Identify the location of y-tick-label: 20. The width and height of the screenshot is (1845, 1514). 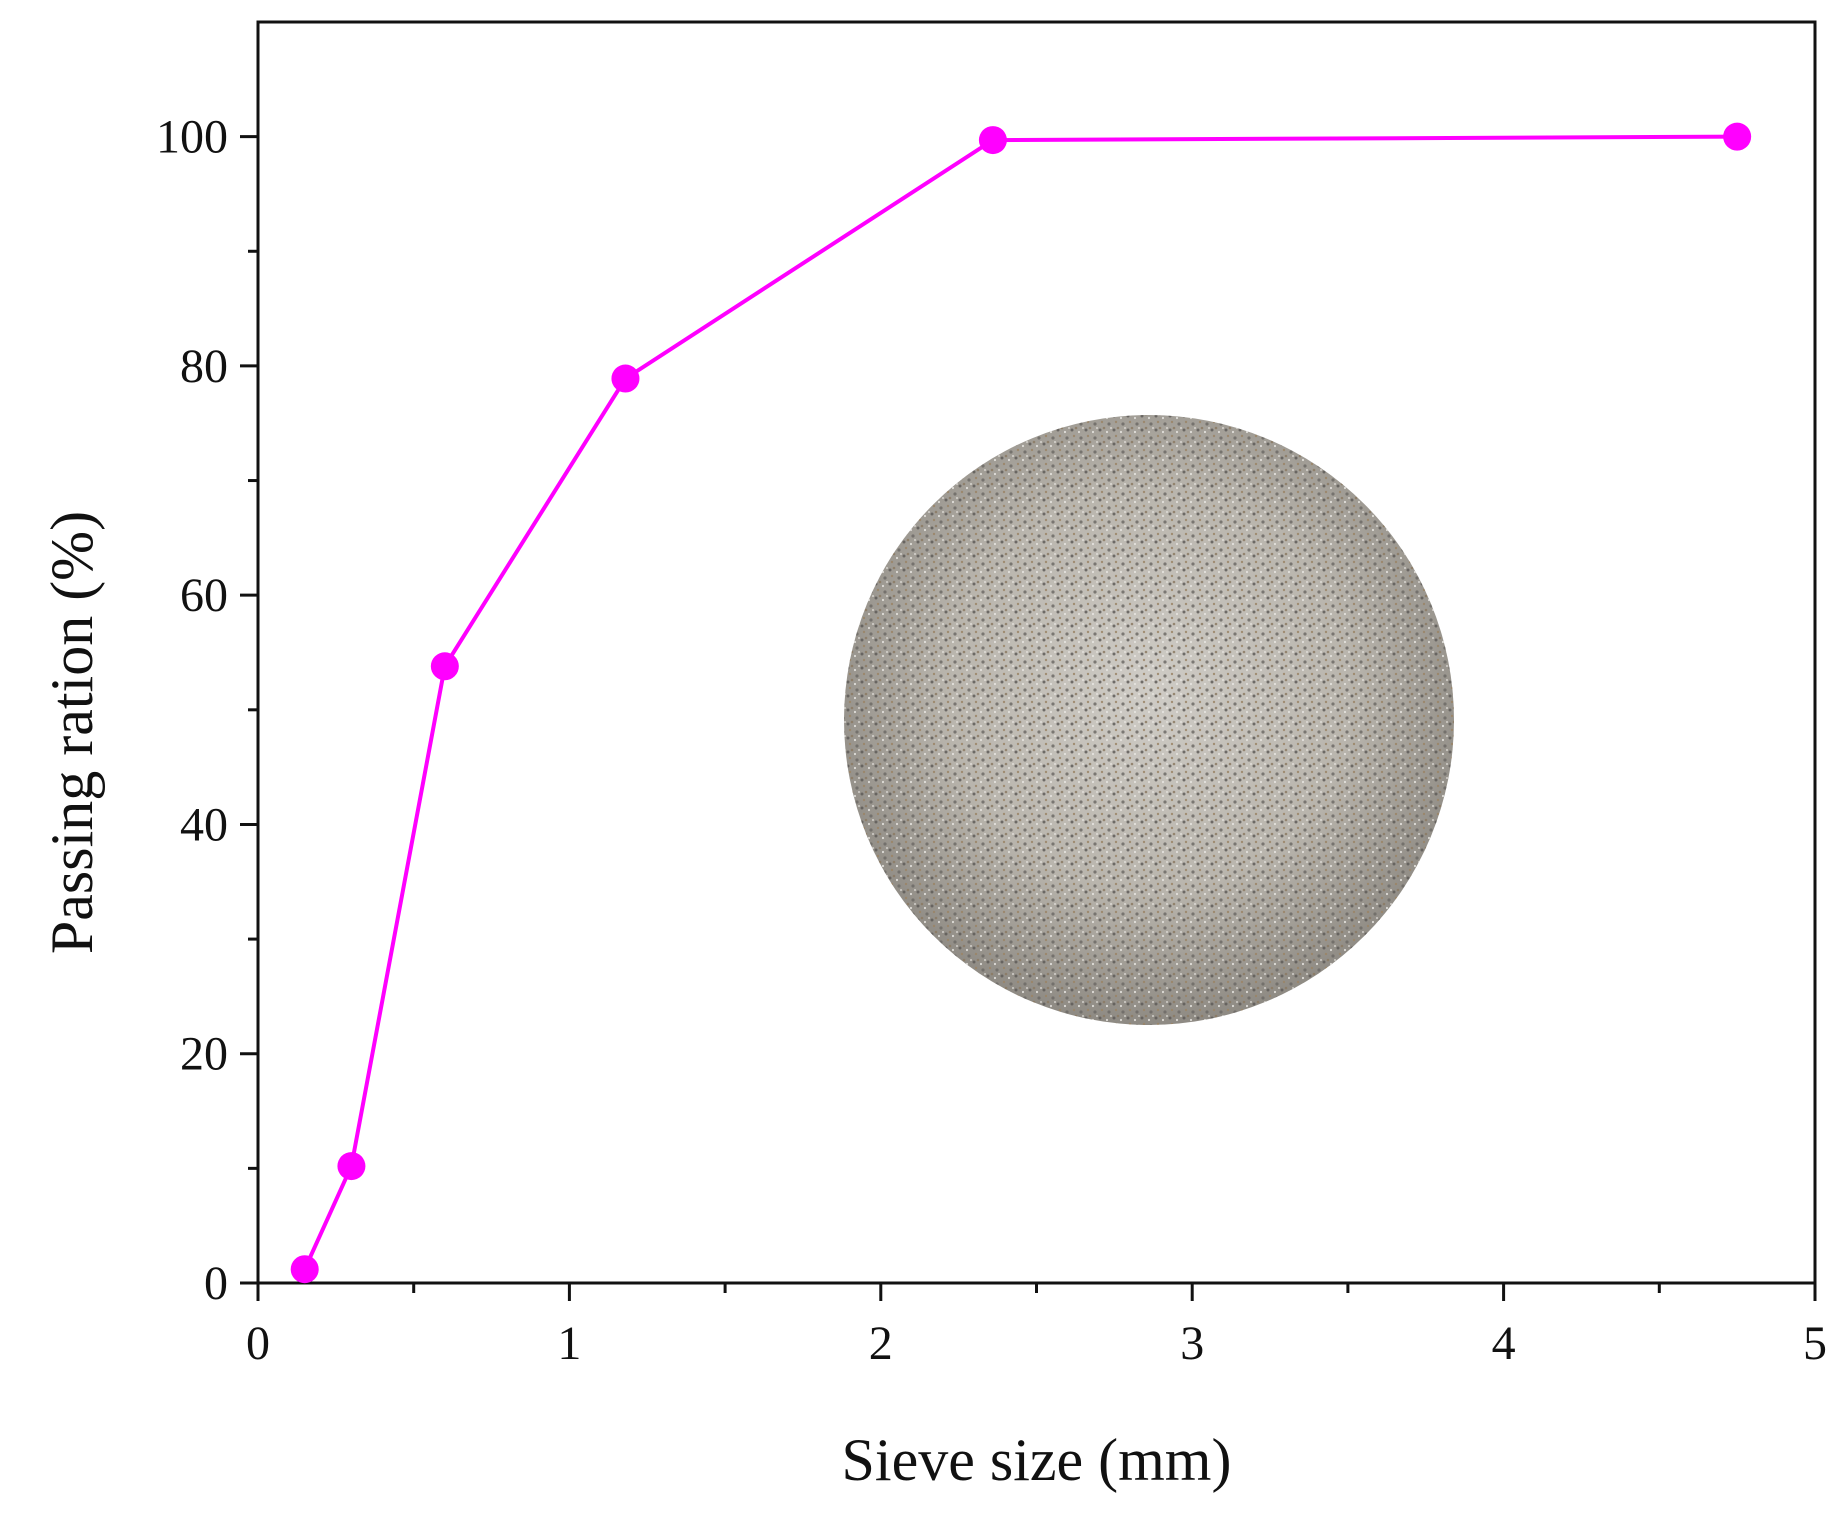
(204, 1054).